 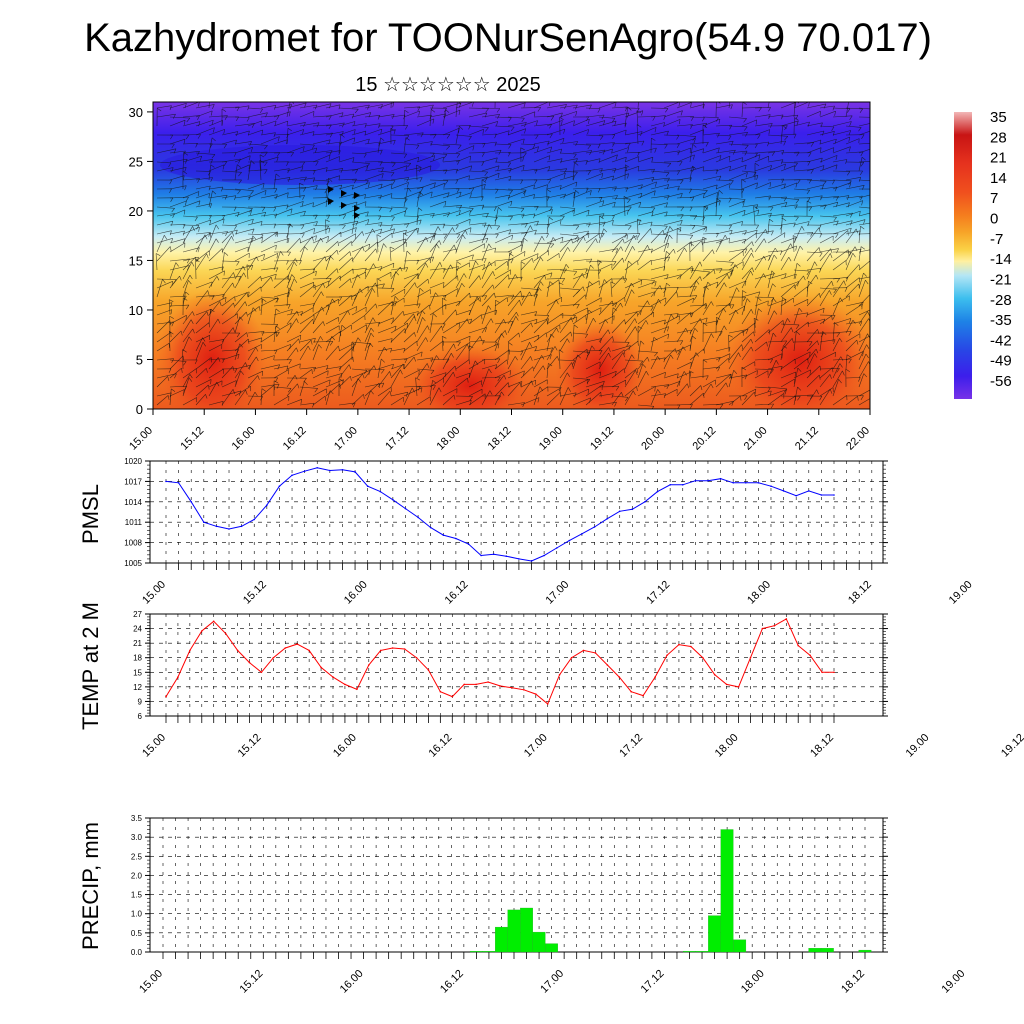 I want to click on x-tick-label: 15.12, so click(x=250, y=746).